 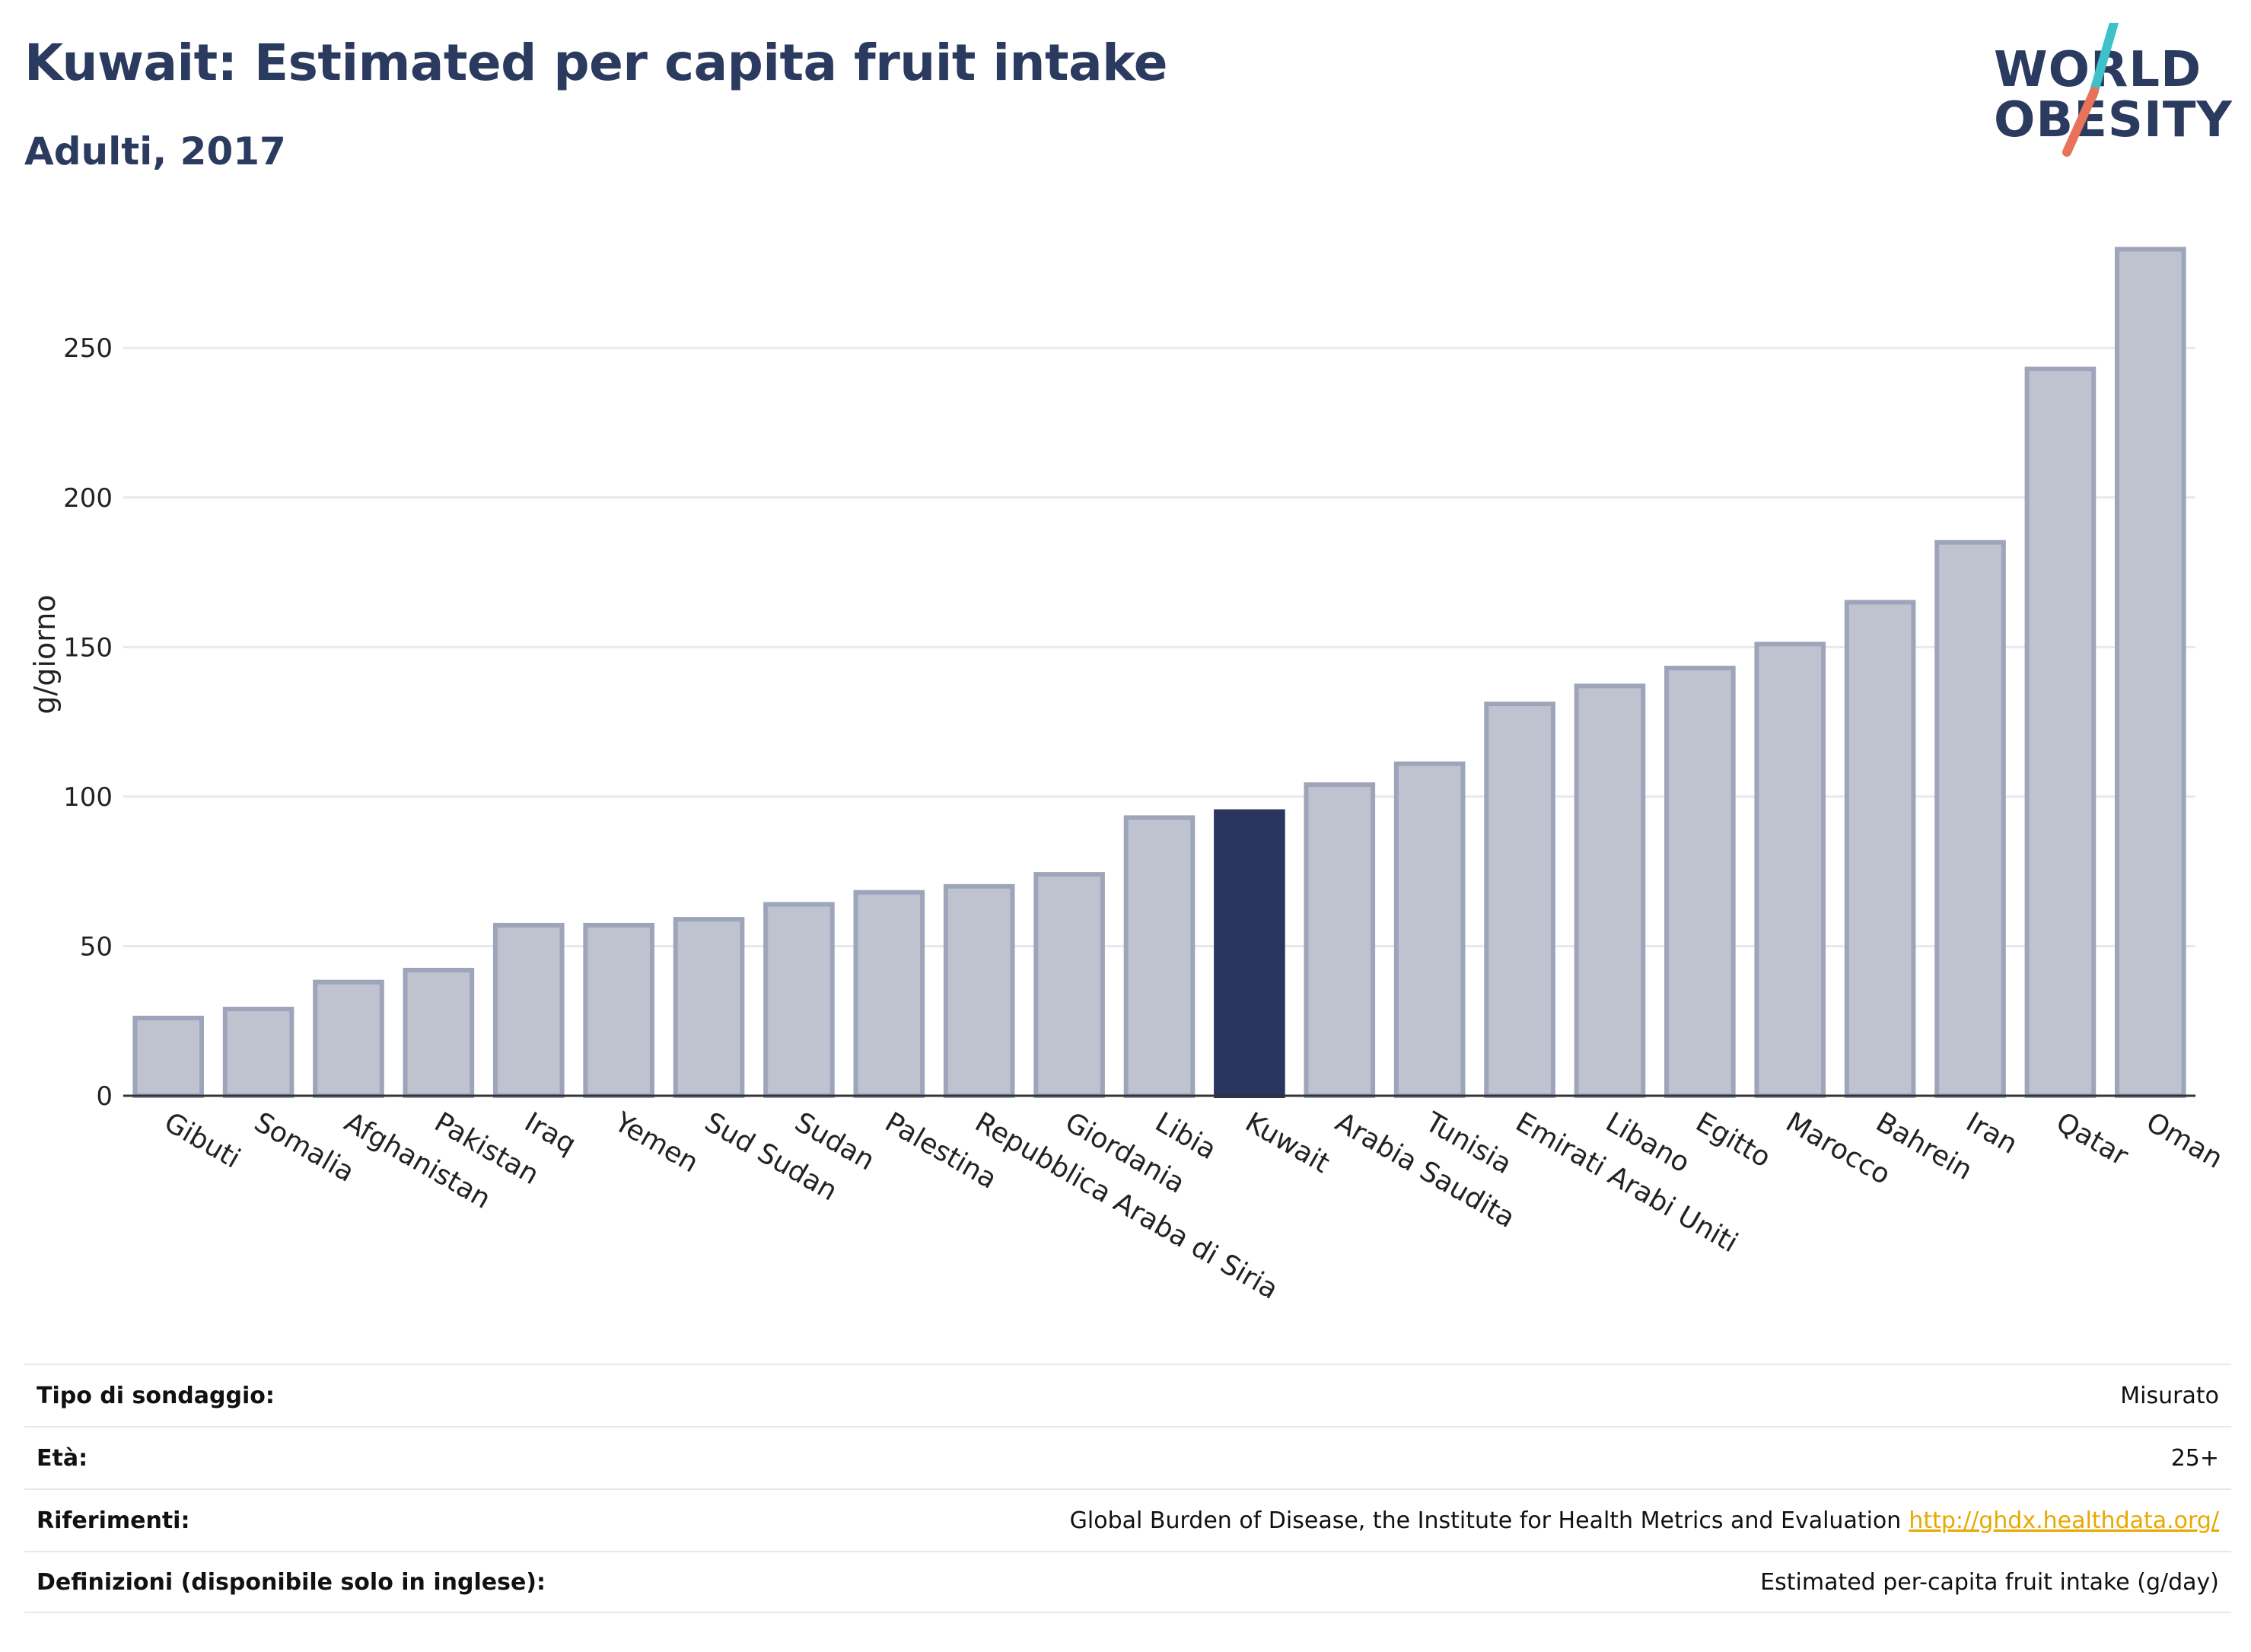 I want to click on x-tick-label: Egitto, so click(x=1732, y=1139).